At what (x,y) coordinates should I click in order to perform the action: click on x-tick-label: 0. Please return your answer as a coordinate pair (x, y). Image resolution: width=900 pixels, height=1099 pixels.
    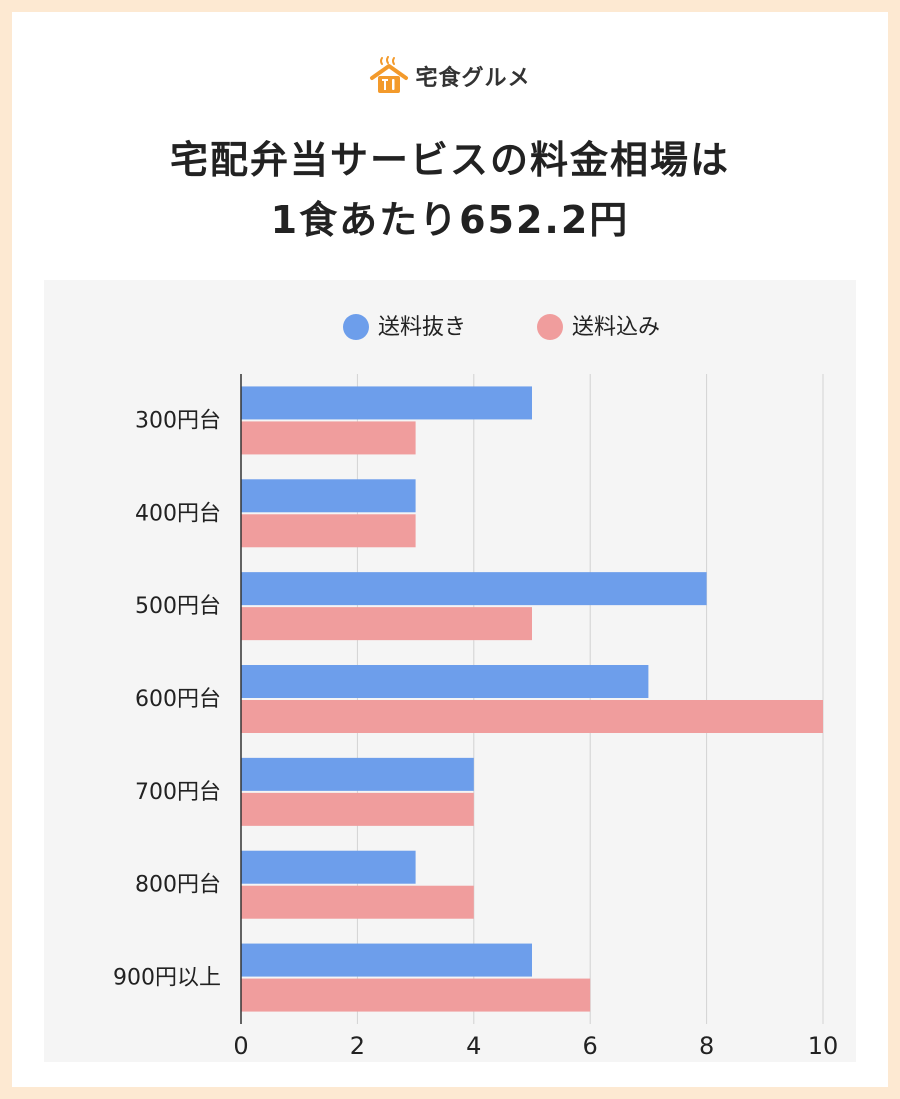
    Looking at the image, I should click on (240, 1046).